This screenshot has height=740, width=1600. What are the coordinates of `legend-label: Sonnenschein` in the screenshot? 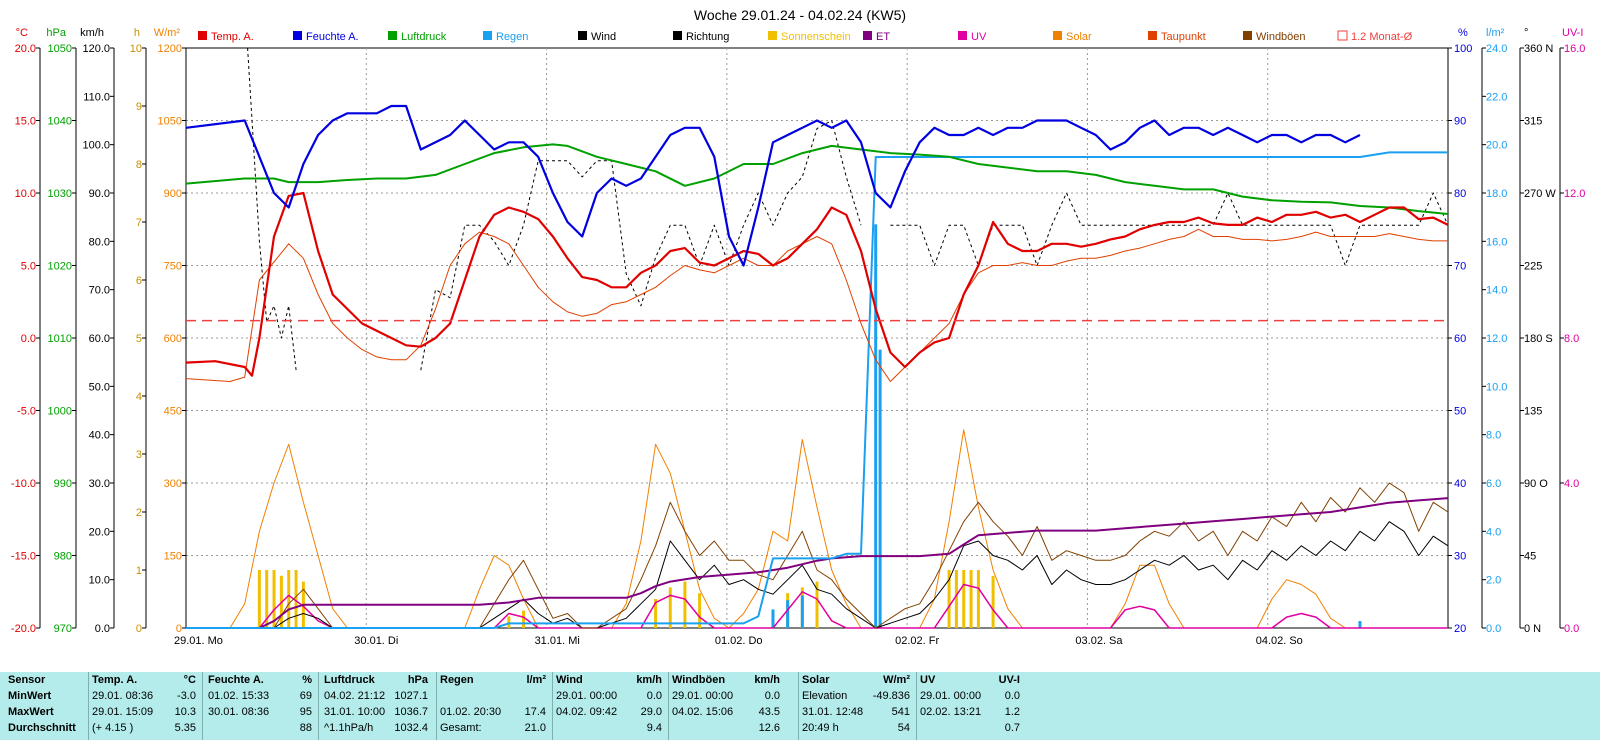 It's located at (816, 37).